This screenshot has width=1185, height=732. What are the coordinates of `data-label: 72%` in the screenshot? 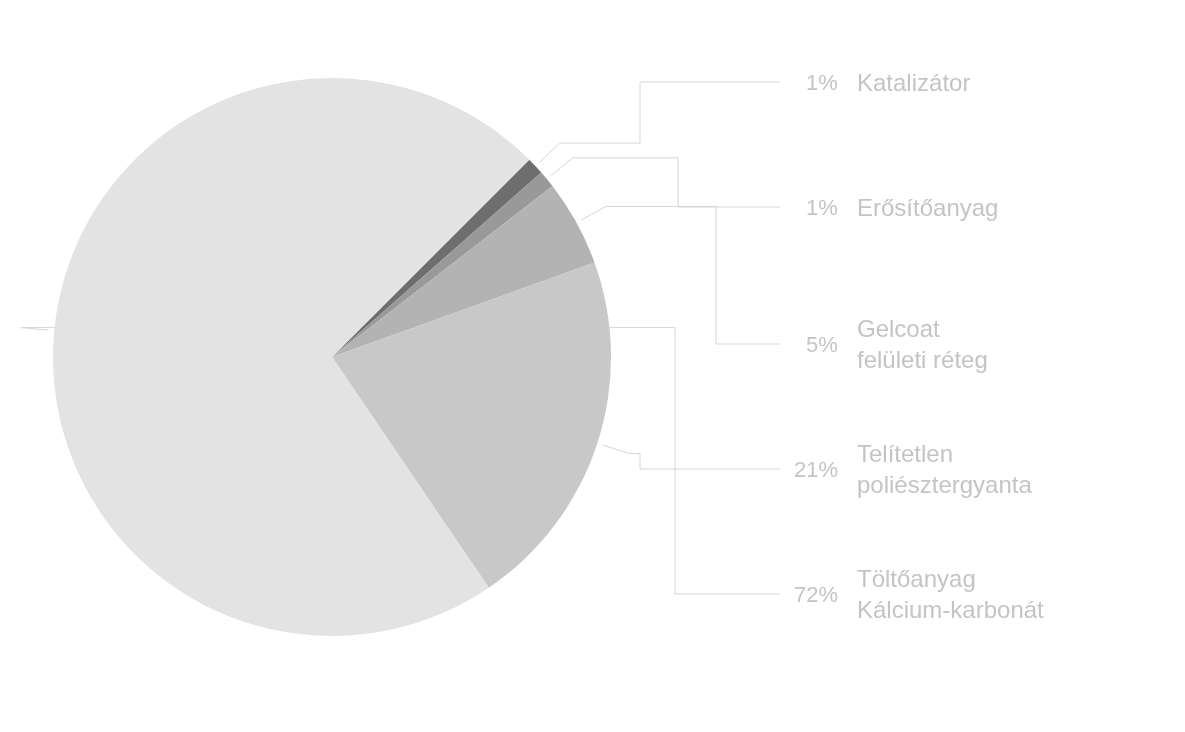 It's located at (816, 594).